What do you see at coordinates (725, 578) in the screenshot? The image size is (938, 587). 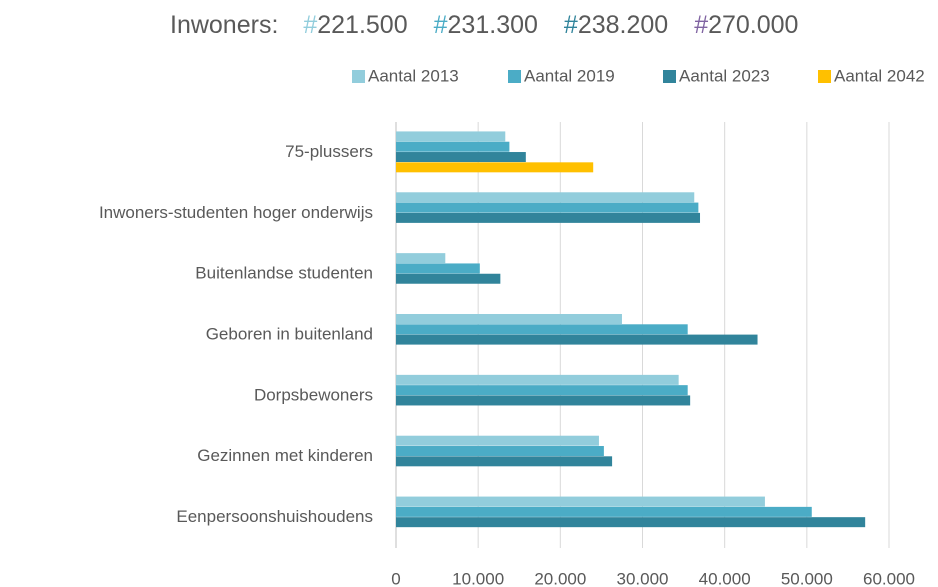 I see `x-tick-label: 40.000` at bounding box center [725, 578].